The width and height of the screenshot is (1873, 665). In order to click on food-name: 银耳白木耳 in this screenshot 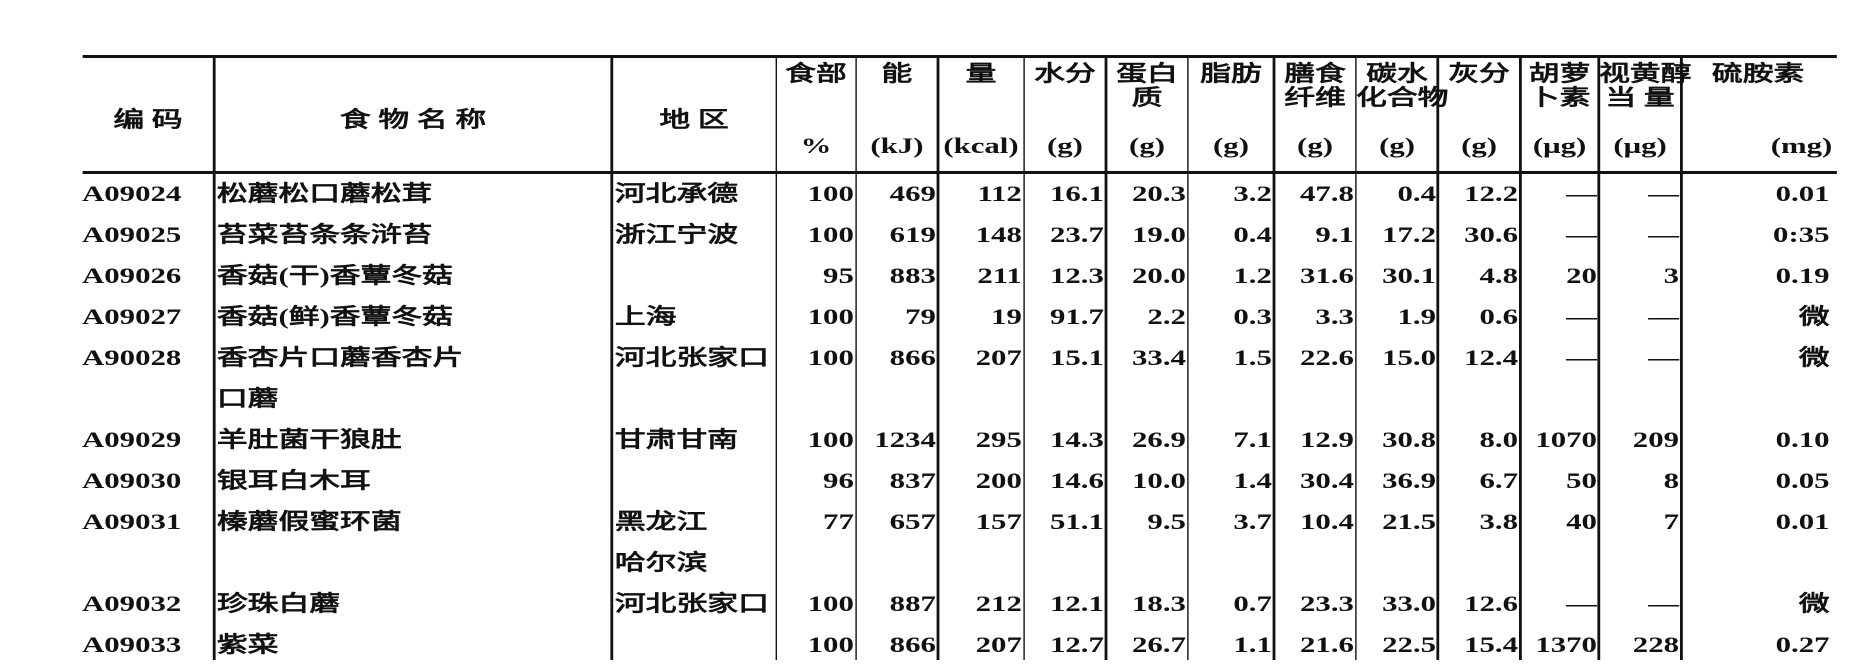, I will do `click(293, 480)`.